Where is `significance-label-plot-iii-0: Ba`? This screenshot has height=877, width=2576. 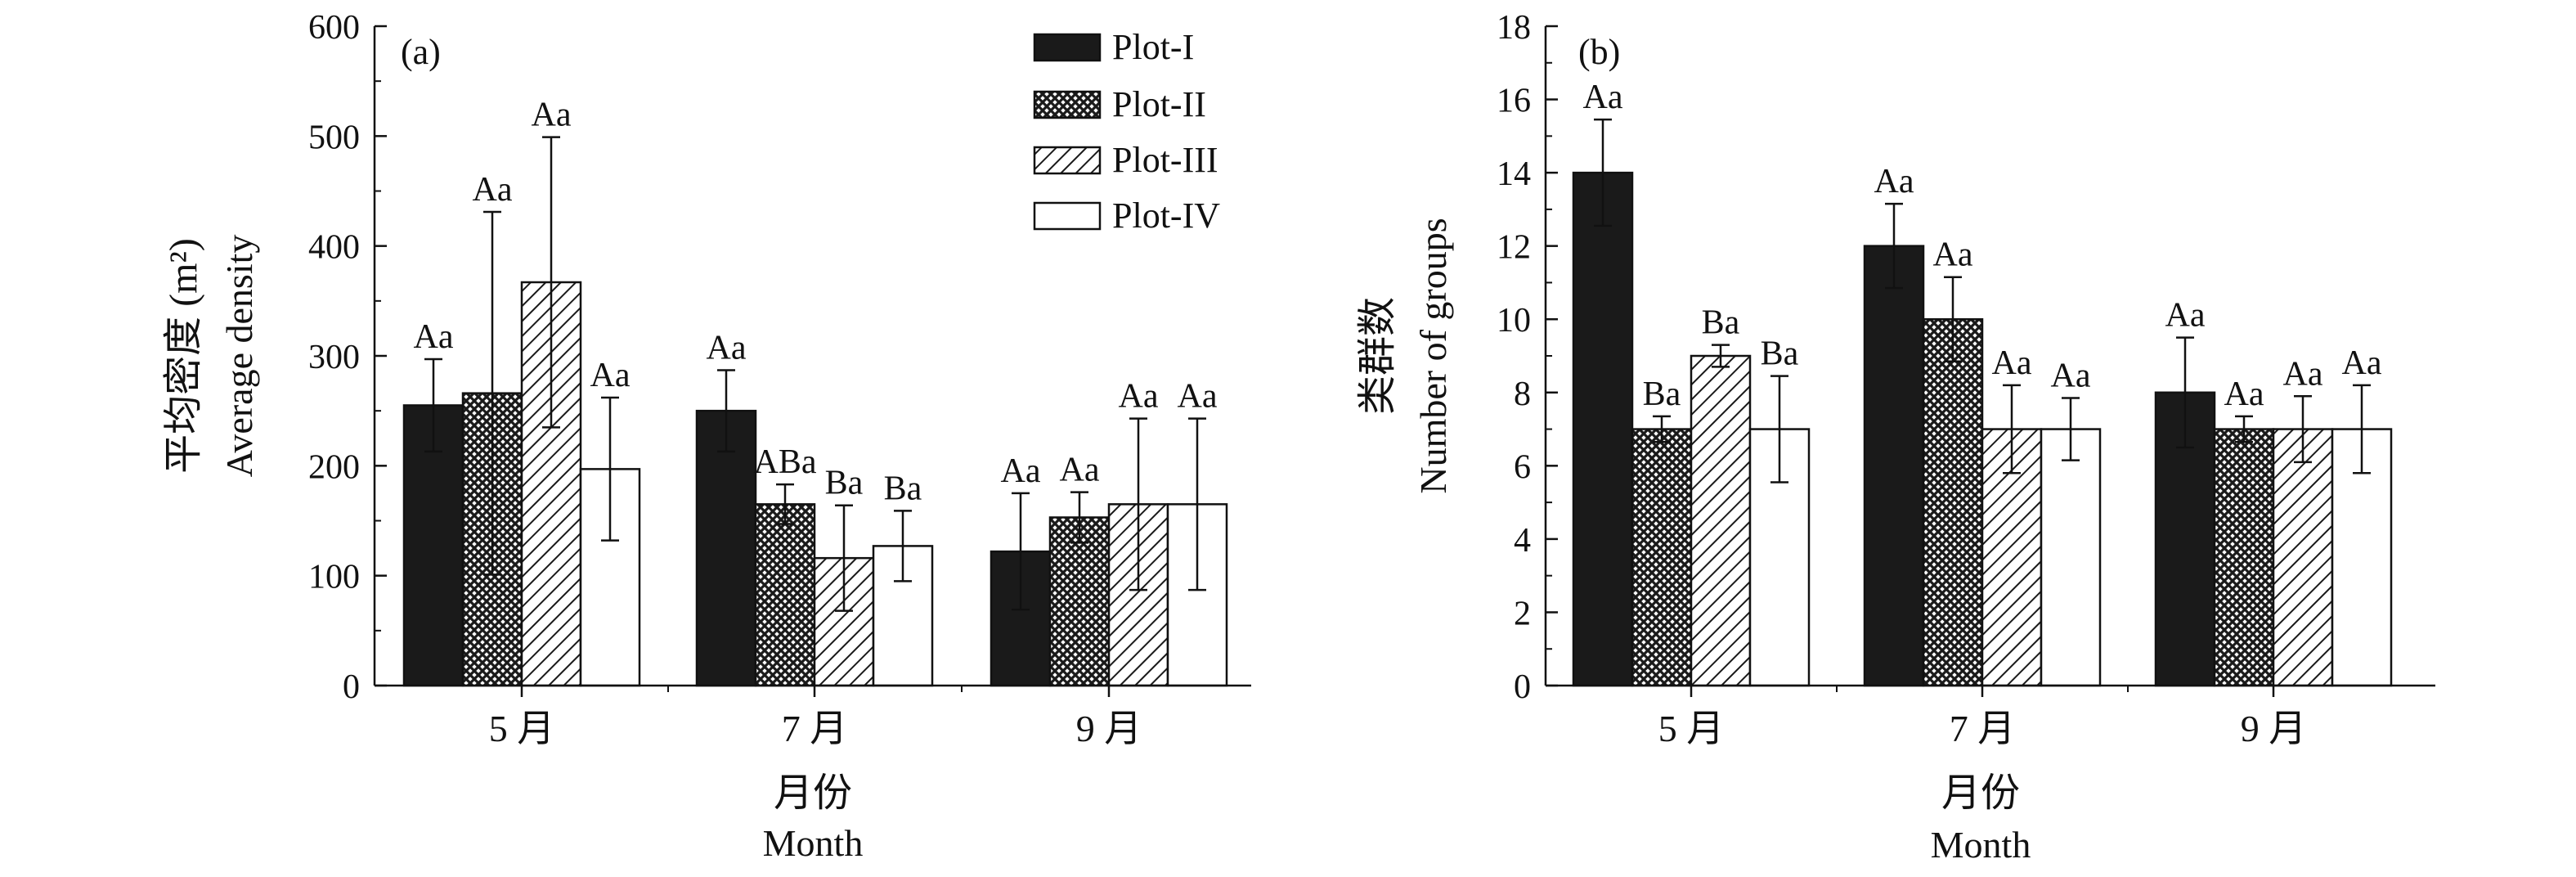
significance-label-plot-iii-0: Ba is located at coordinates (1721, 323).